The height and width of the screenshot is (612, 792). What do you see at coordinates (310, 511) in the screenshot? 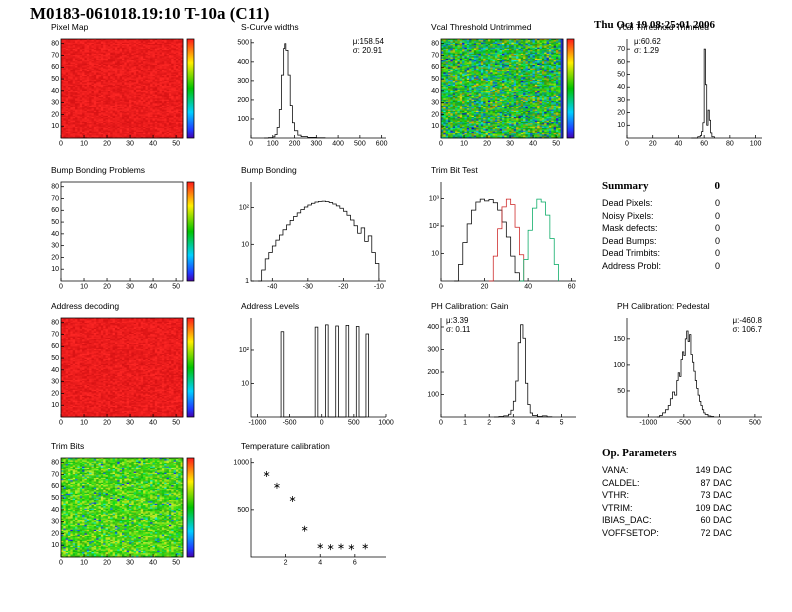
I see `temp-calibration-chart` at bounding box center [310, 511].